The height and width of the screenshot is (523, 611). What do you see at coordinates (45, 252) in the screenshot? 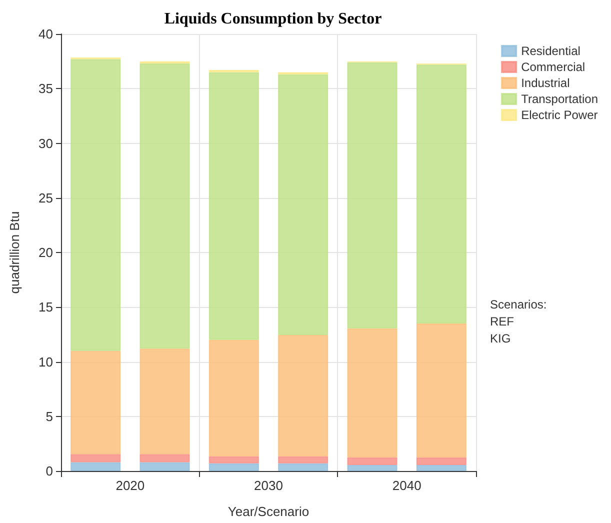
I see `y-tick-label: 20` at bounding box center [45, 252].